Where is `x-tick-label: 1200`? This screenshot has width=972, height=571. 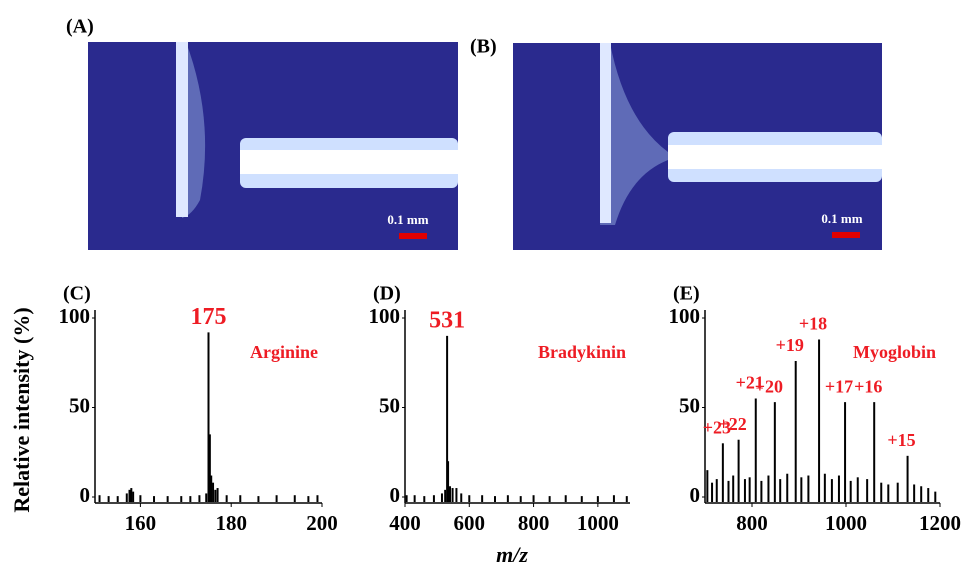 x-tick-label: 1200 is located at coordinates (940, 523).